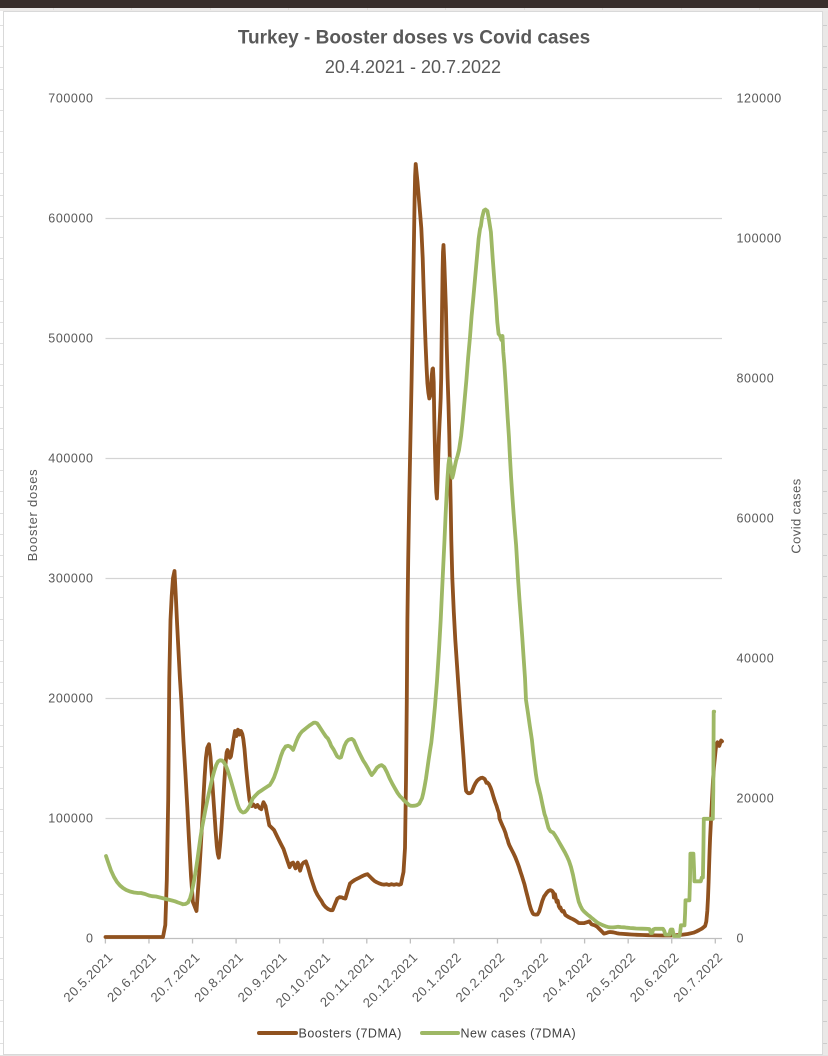  I want to click on svg-text: 80000, so click(756, 379).